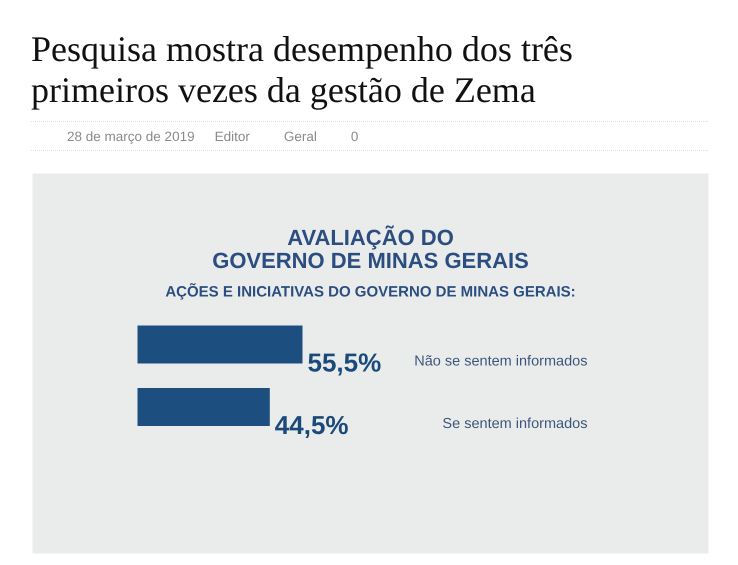  What do you see at coordinates (311, 425) in the screenshot?
I see `data-label: 44,5%` at bounding box center [311, 425].